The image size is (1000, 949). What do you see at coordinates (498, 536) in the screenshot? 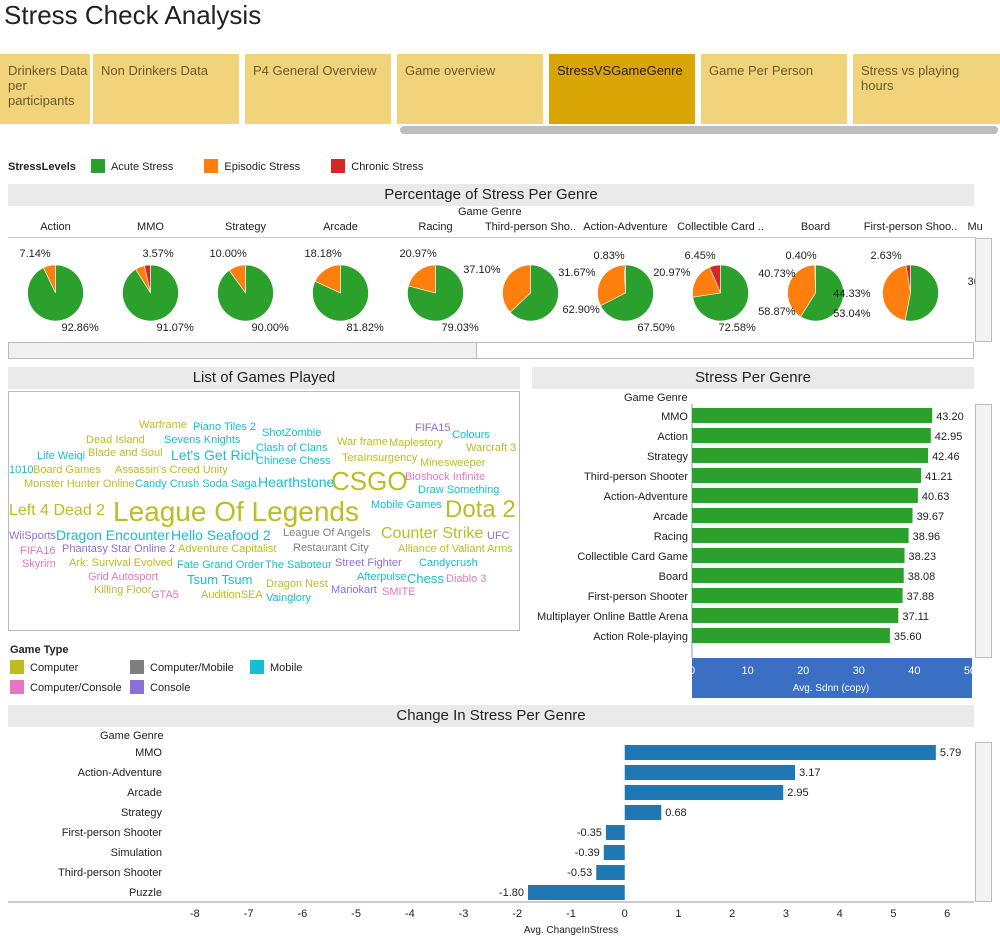
I see `word-cloud-game: UFC` at bounding box center [498, 536].